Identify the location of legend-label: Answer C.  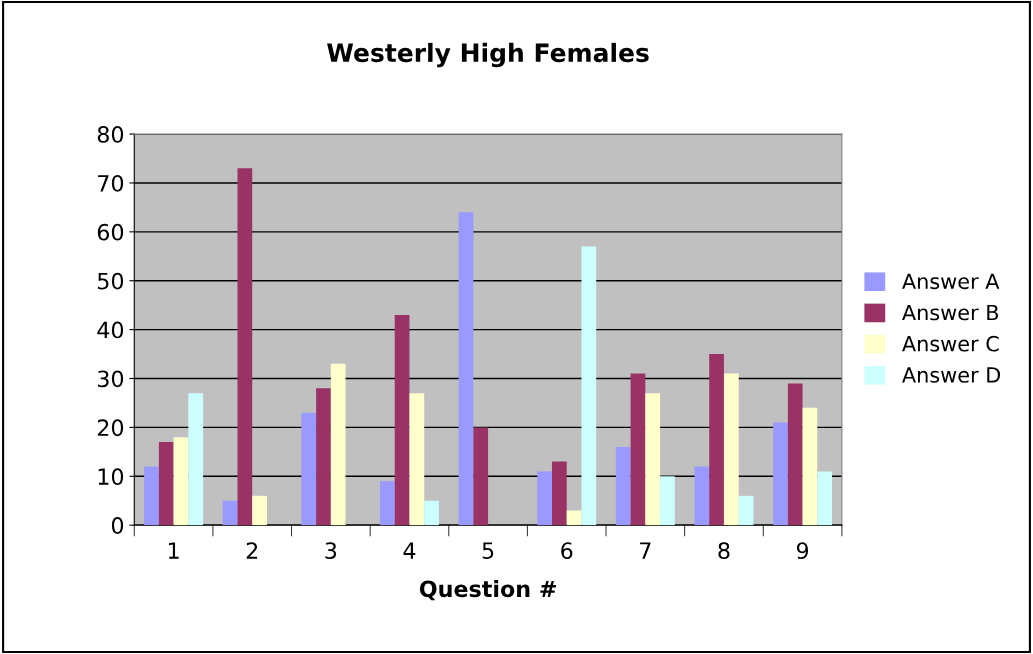
(950, 343).